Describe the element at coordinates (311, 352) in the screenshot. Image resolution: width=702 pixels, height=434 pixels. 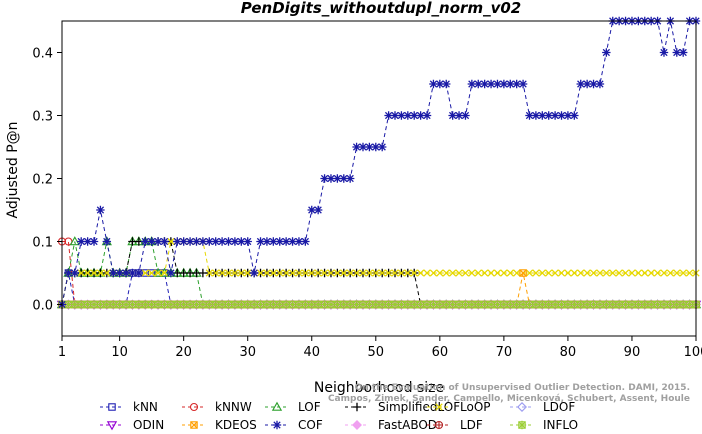
I see `x-tick-label: 40` at that location.